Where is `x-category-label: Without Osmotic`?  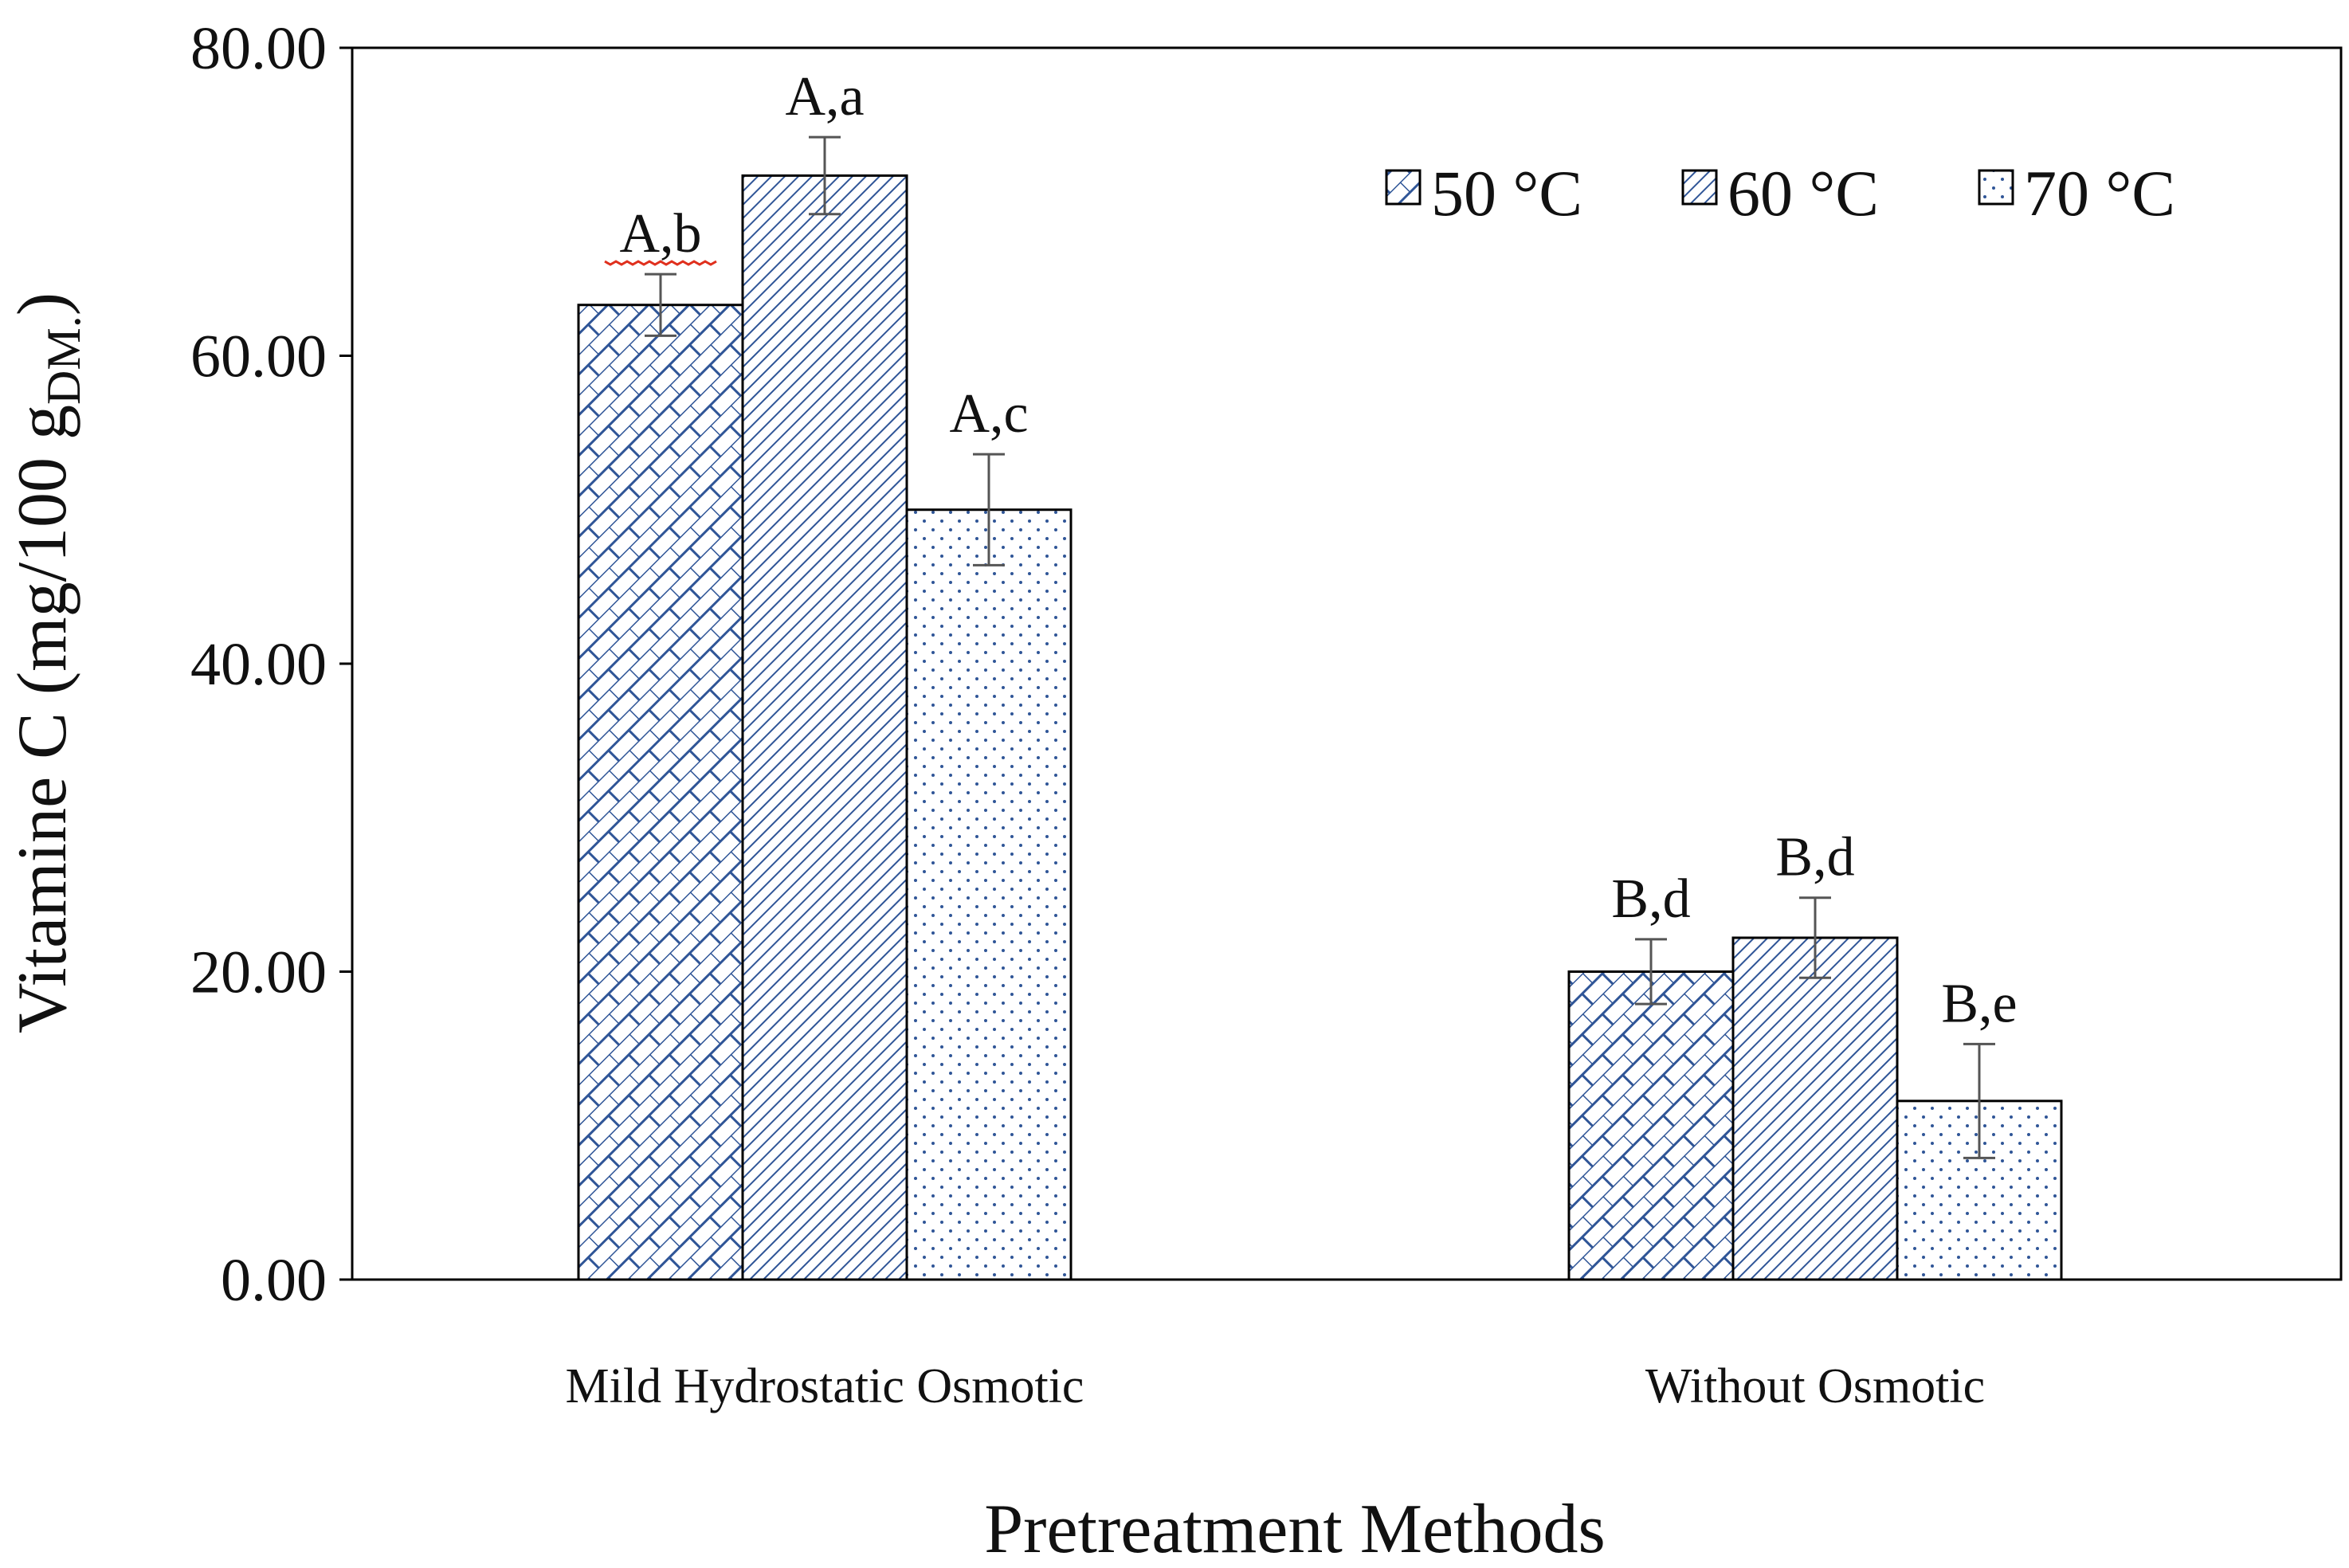 x-category-label: Without Osmotic is located at coordinates (1815, 1386).